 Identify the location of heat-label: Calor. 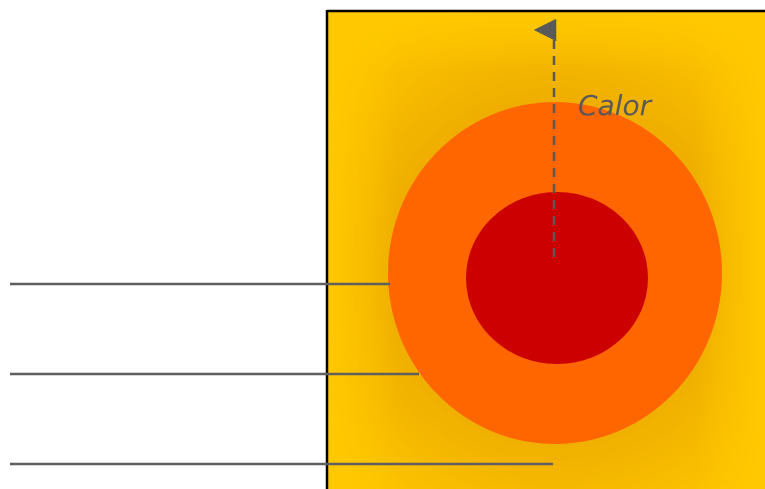
(615, 105).